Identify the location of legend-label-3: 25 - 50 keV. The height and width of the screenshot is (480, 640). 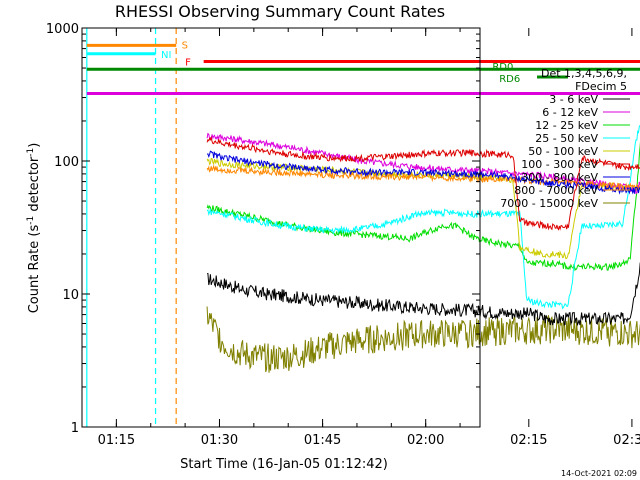
(566, 138).